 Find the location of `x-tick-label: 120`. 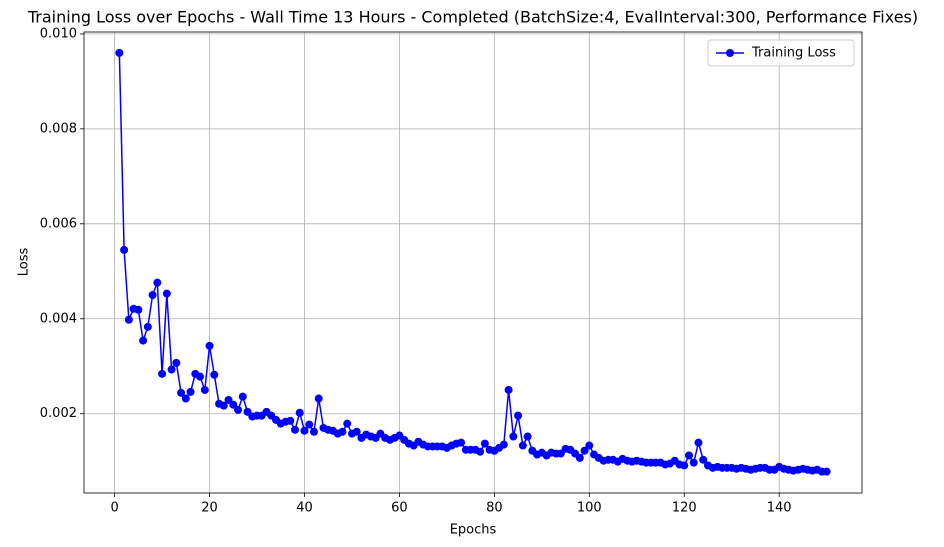

x-tick-label: 120 is located at coordinates (684, 508).